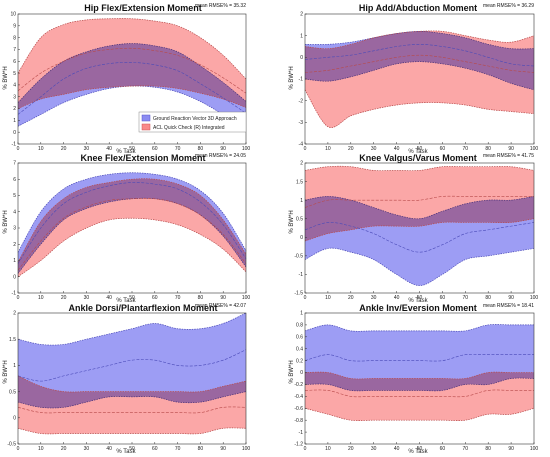 The image size is (550, 457). What do you see at coordinates (298, 385) in the screenshot?
I see `y-tick-label: -0.2` at bounding box center [298, 385].